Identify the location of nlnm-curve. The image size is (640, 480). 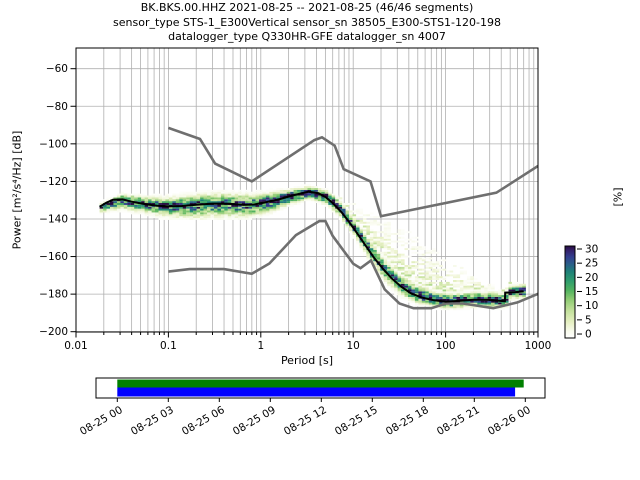
(353, 264).